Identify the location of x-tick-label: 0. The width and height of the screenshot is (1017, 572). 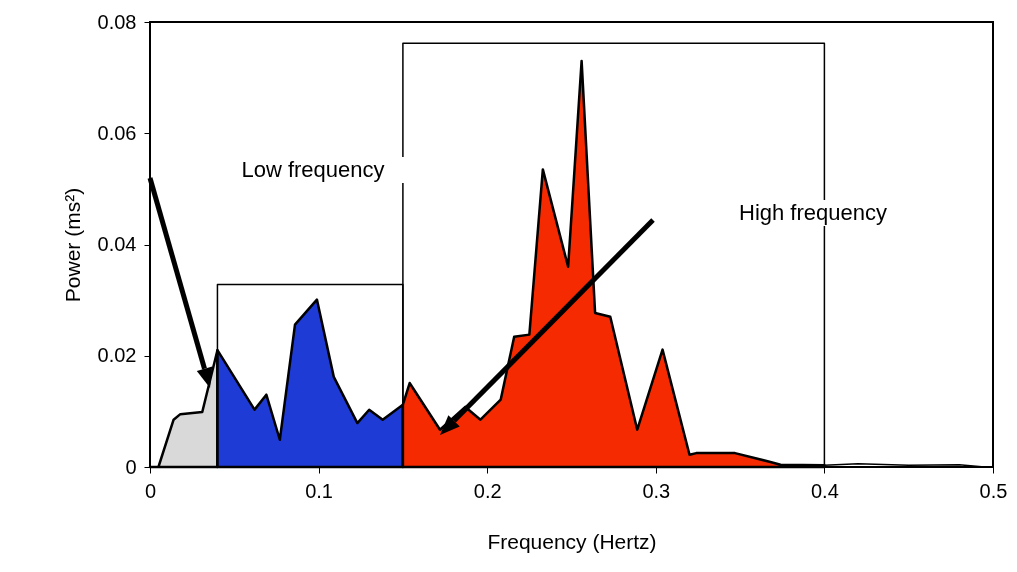
(150, 490).